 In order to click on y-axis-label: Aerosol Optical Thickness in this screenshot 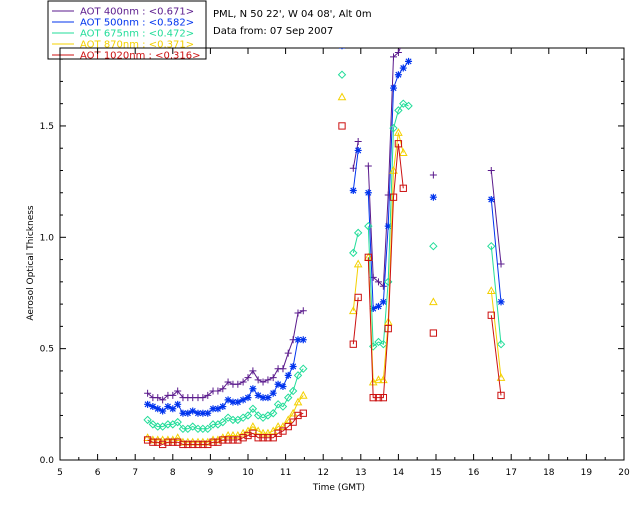, I will do `click(31, 263)`.